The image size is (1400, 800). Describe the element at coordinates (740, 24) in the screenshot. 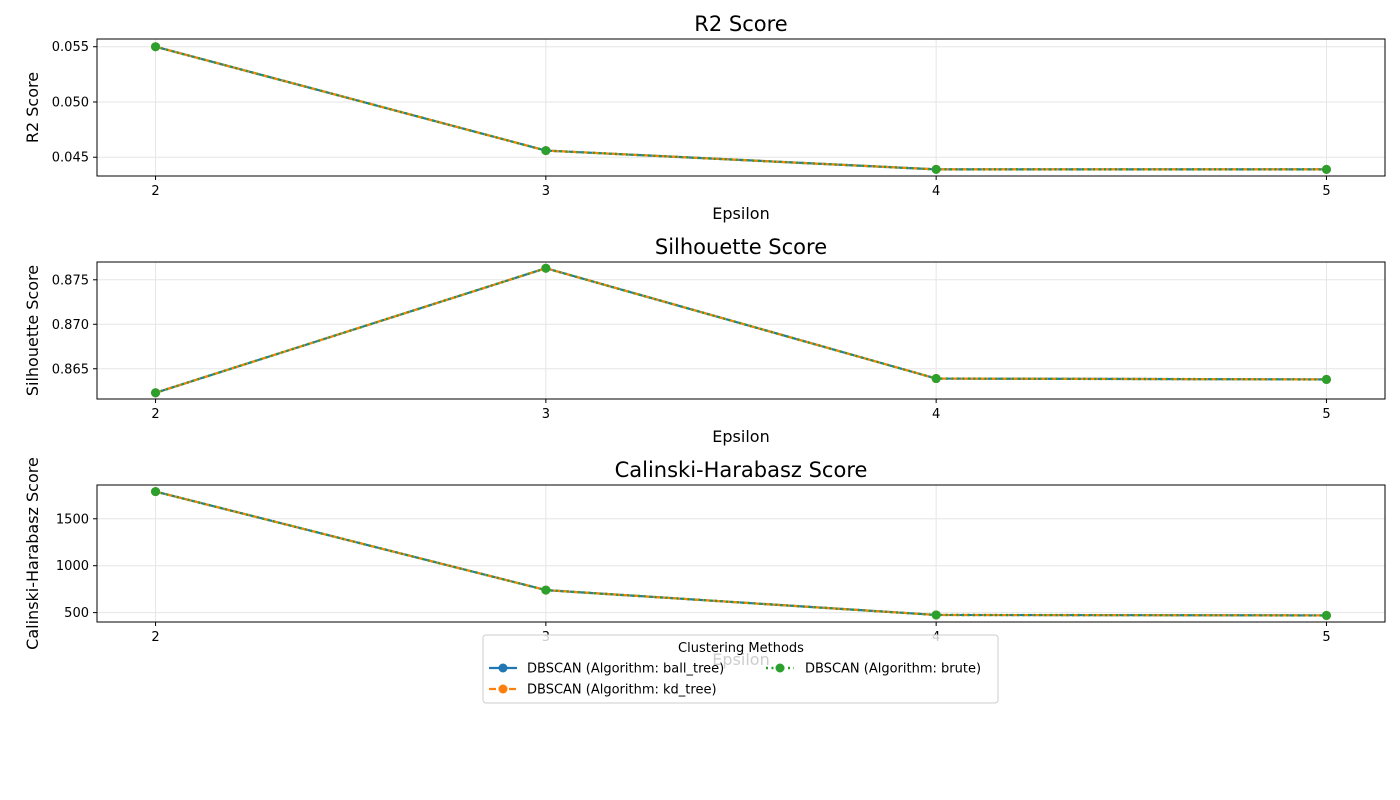

I see `chart-title: R2 Score` at that location.